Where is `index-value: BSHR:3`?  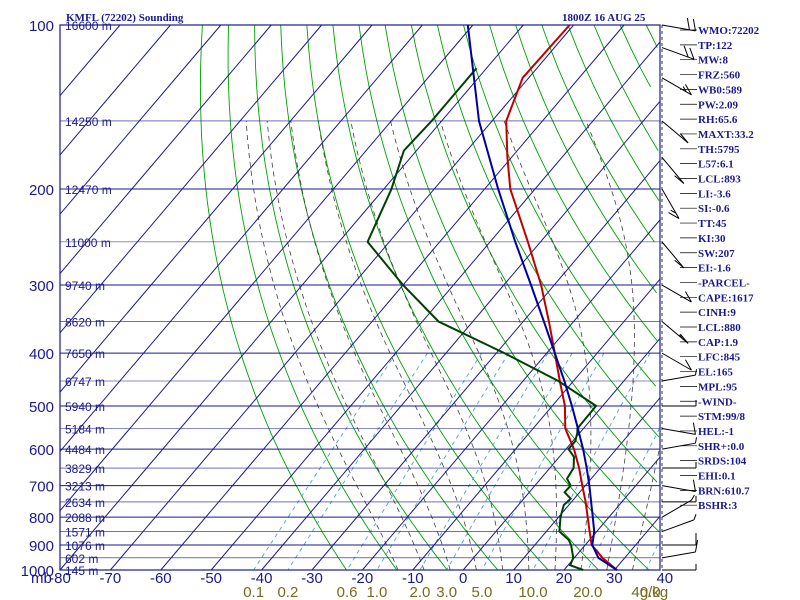 index-value: BSHR:3 is located at coordinates (718, 506).